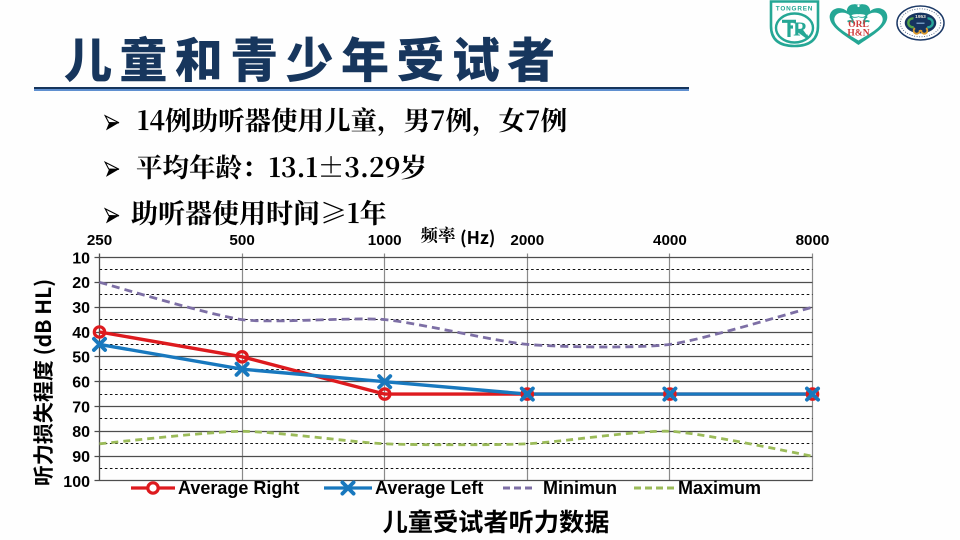 The height and width of the screenshot is (540, 960). What do you see at coordinates (81, 432) in the screenshot?
I see `svg-text: 80` at bounding box center [81, 432].